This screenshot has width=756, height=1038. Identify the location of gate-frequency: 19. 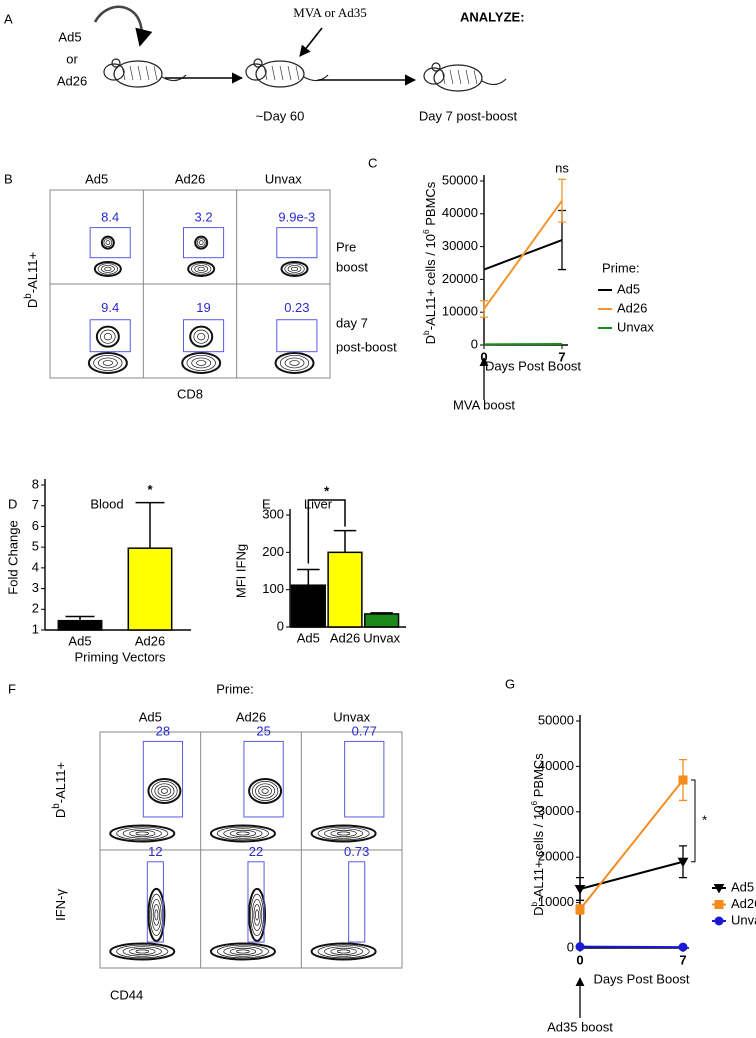
(203, 307).